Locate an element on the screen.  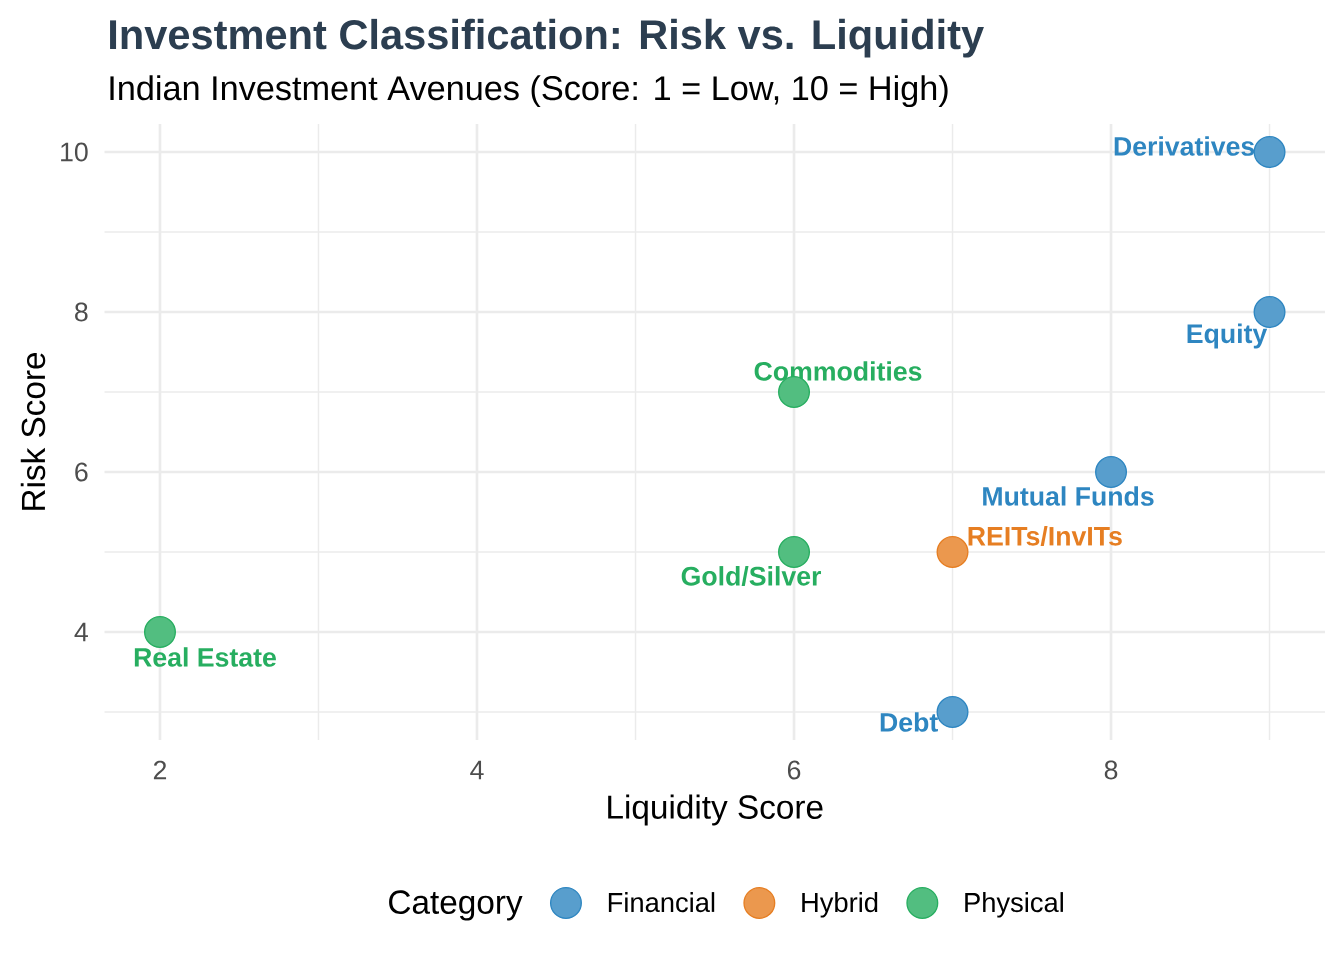
data-label: Debt is located at coordinates (909, 722).